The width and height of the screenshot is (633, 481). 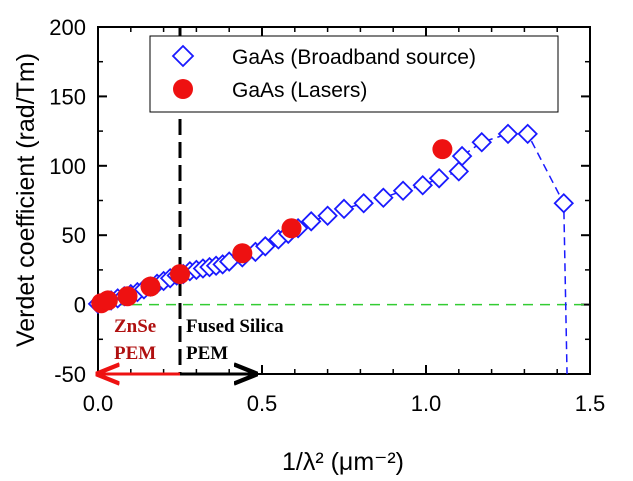 What do you see at coordinates (67, 27) in the screenshot?
I see `y-tick-label: 200` at bounding box center [67, 27].